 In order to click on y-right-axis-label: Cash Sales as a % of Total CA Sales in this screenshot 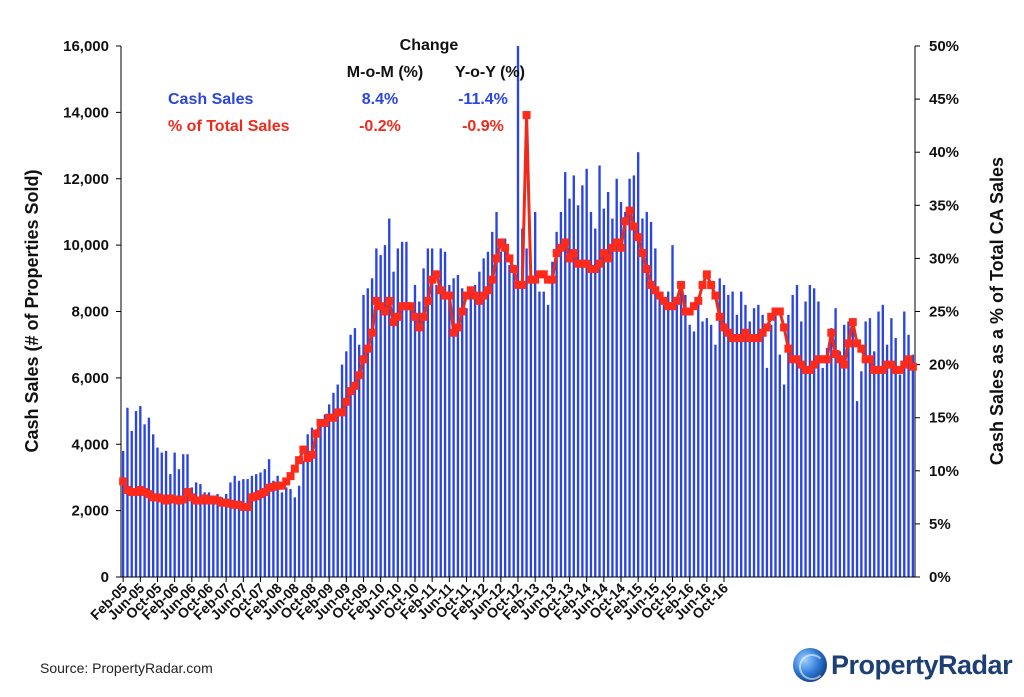, I will do `click(997, 311)`.